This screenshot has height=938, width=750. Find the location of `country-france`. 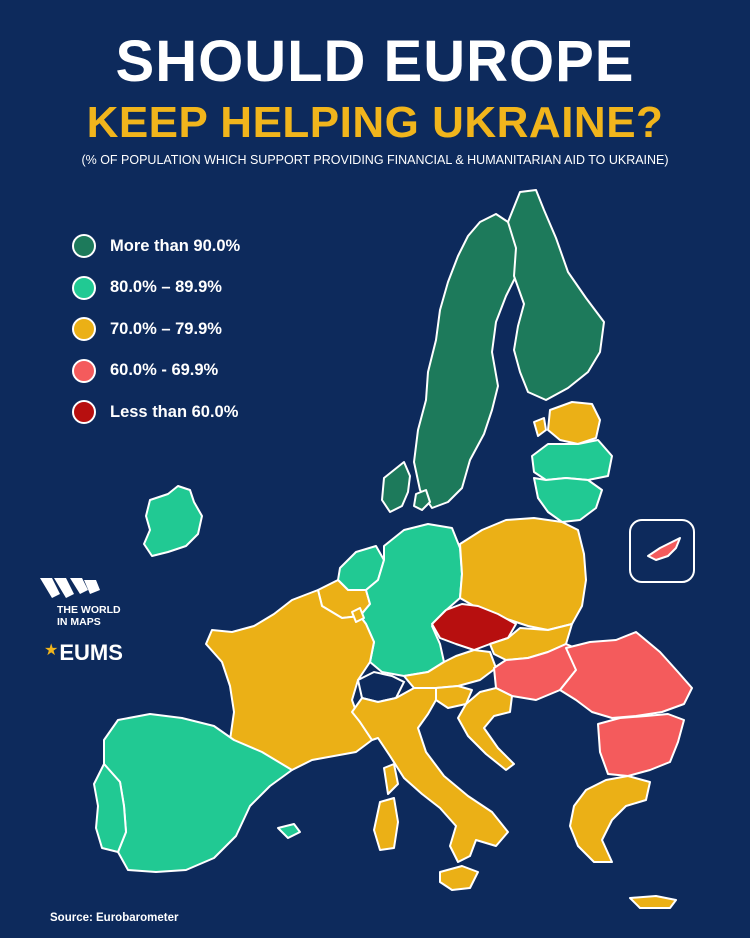

country-france is located at coordinates (290, 680).